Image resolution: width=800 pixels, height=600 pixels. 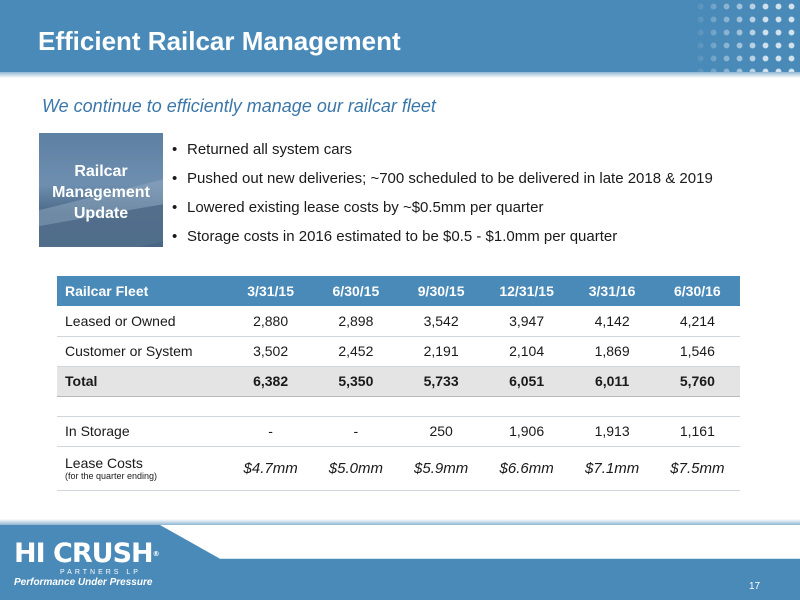 I want to click on table-cell: 1,906, so click(x=526, y=431).